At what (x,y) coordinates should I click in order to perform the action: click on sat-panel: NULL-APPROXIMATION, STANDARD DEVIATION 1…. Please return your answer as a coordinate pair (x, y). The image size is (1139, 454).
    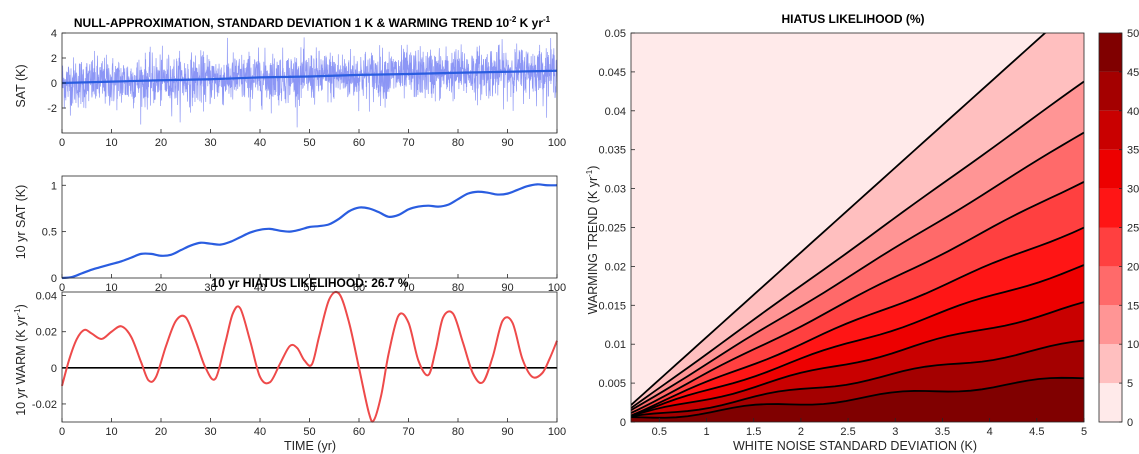
    Looking at the image, I should click on (290, 82).